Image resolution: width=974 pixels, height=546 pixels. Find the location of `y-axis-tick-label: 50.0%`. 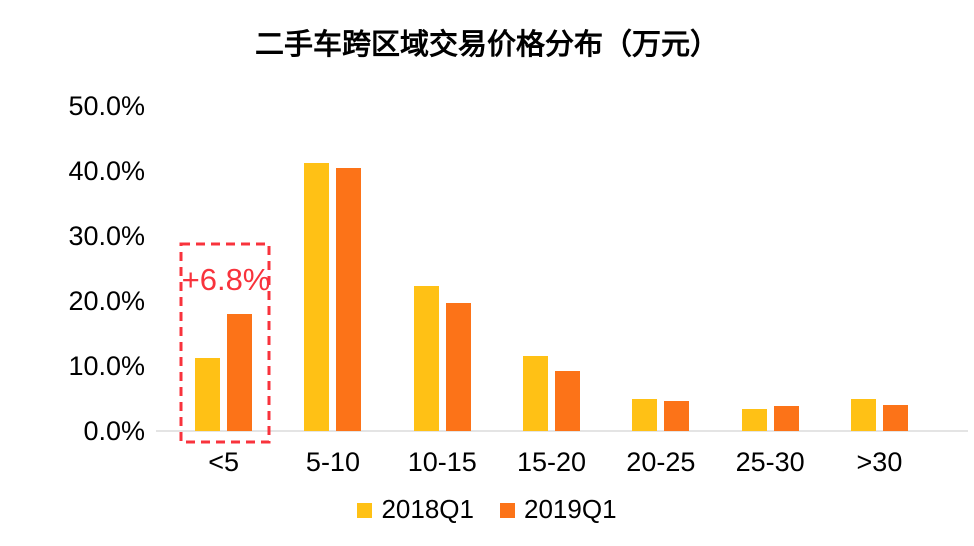

y-axis-tick-label: 50.0% is located at coordinates (106, 106).